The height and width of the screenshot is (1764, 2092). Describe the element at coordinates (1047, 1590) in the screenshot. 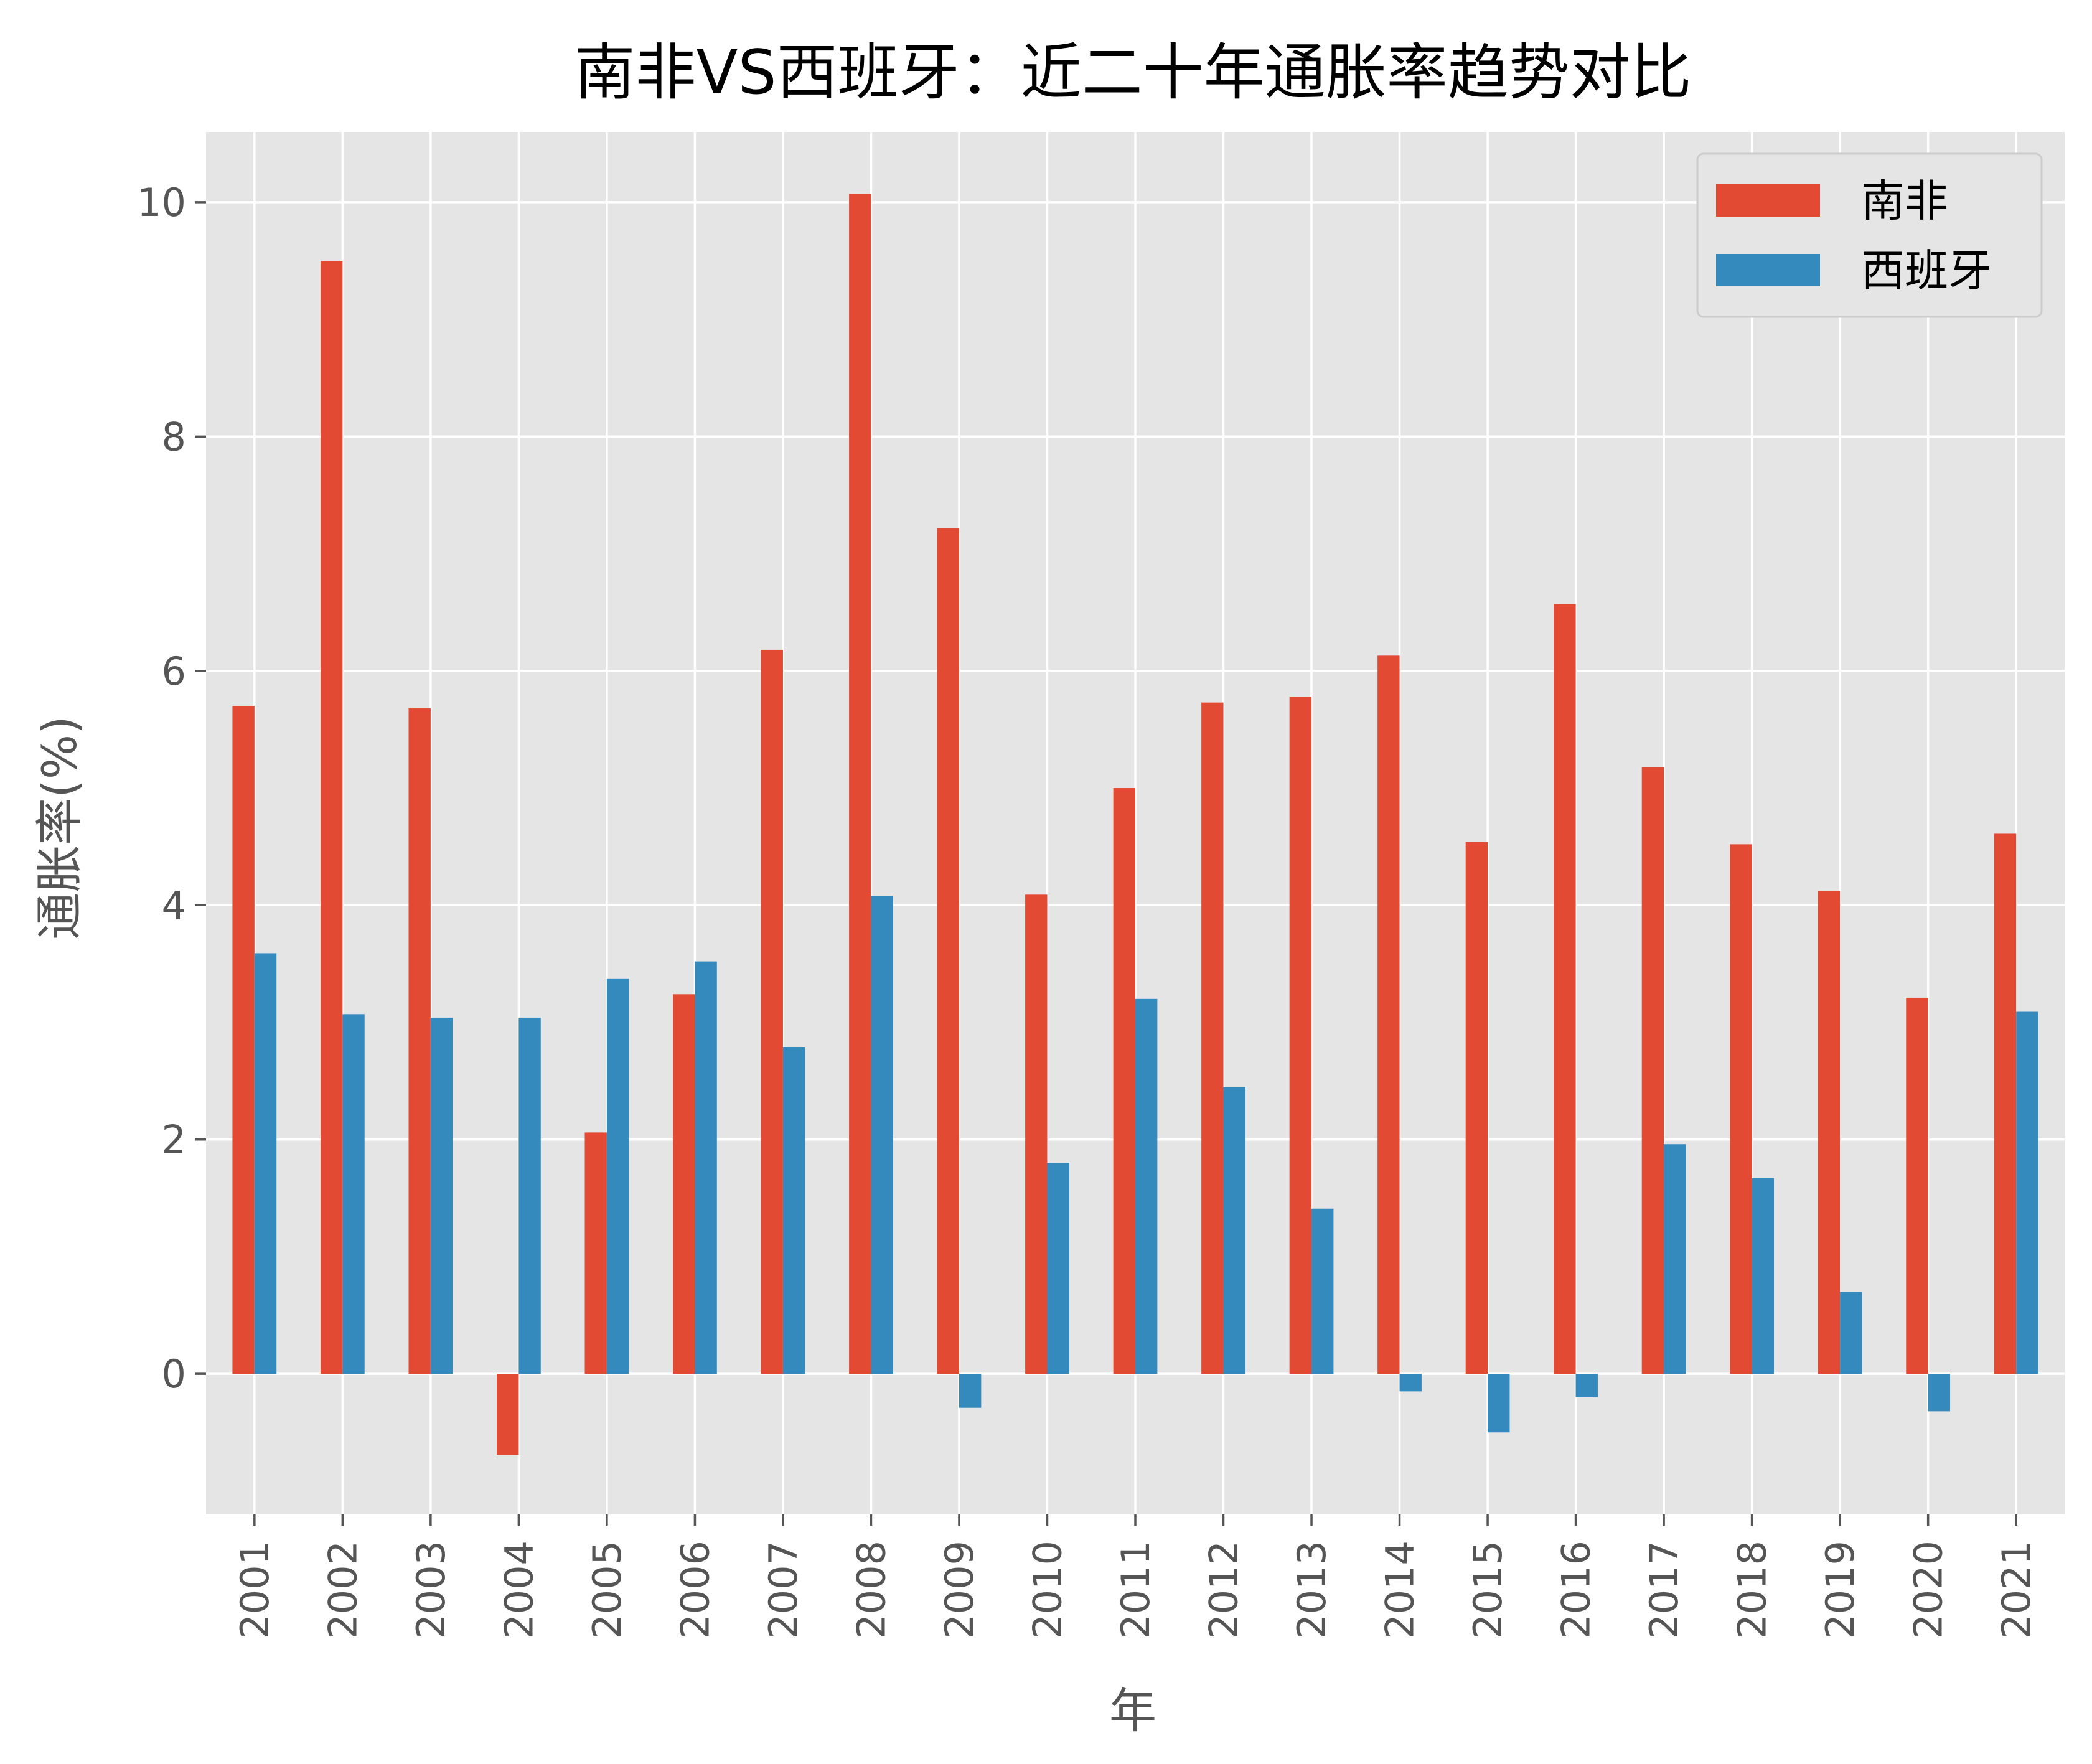

I see `x-tick-label: 2010` at that location.